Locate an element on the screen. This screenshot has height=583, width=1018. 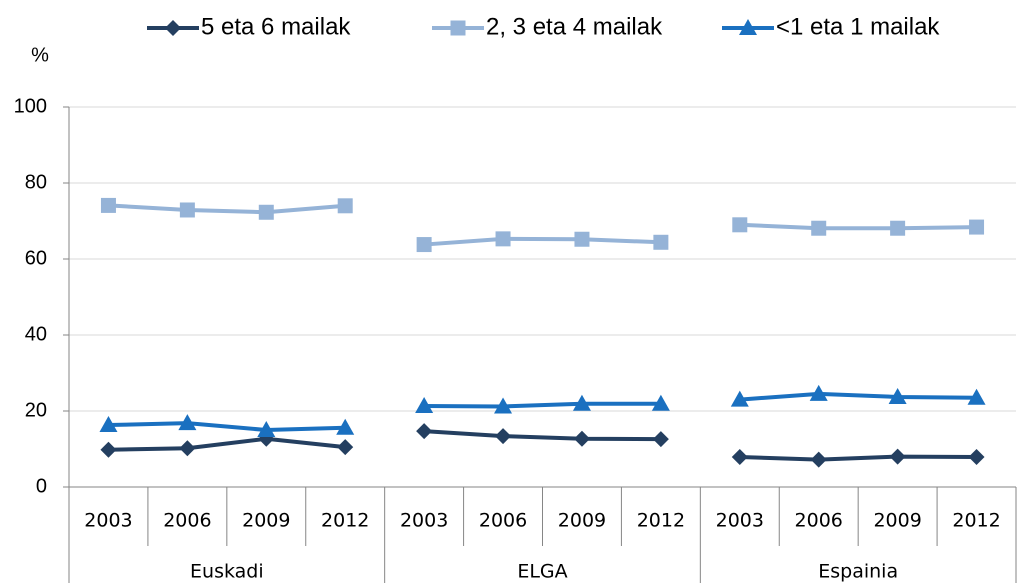
legend-label: <1 eta 1 mailak is located at coordinates (858, 26).